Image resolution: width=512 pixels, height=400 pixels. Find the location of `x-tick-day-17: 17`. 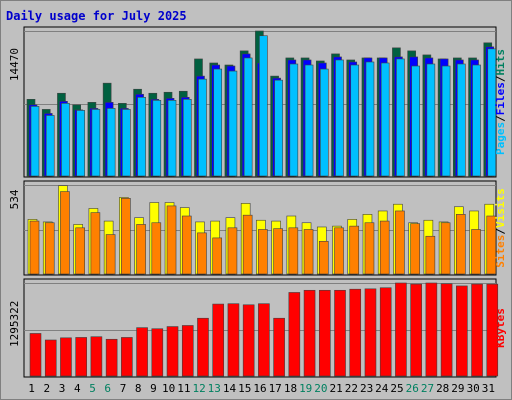

x-tick-day-17: 17 is located at coordinates (275, 388).